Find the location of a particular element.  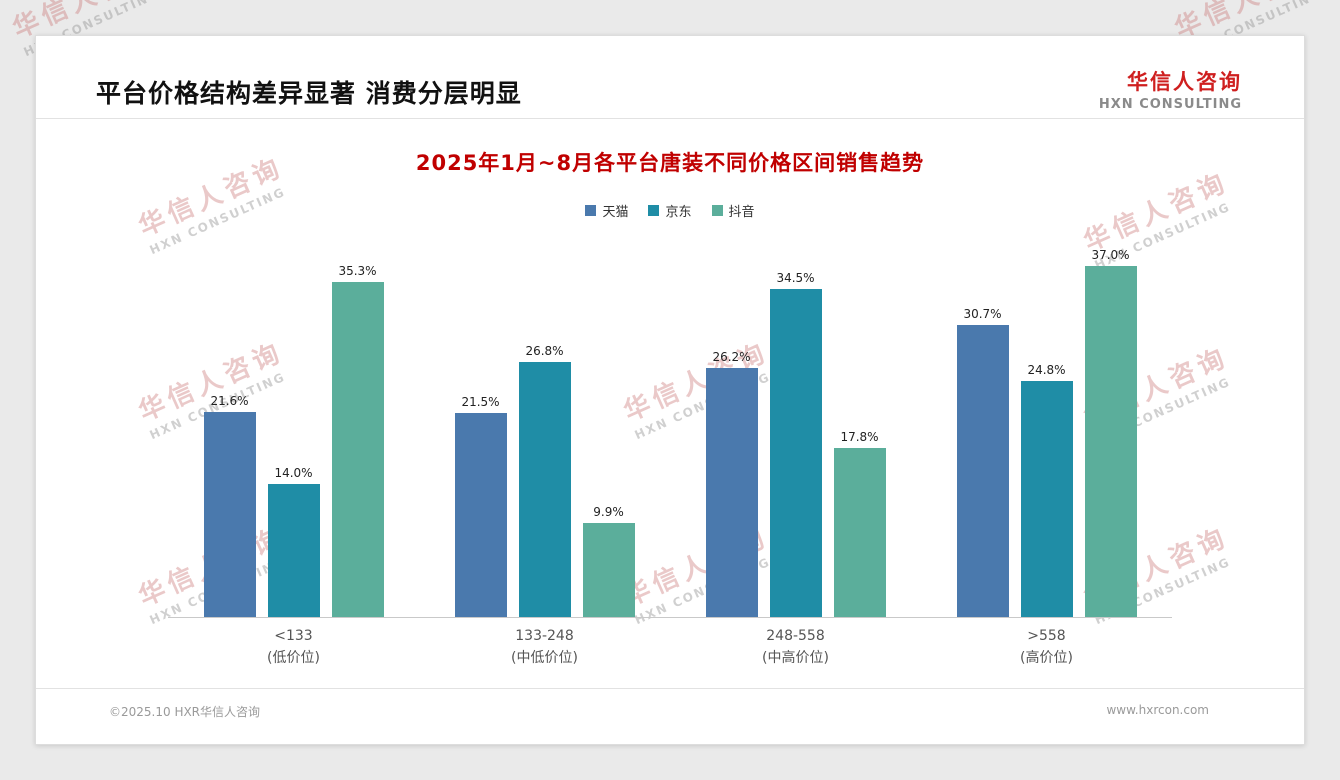

bar-value-label: 14.0% is located at coordinates (293, 473).